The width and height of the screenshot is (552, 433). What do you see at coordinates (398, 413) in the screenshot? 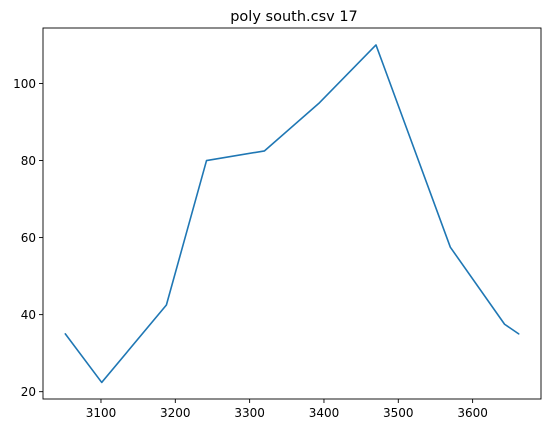
I see `x-tick-label: 3500` at bounding box center [398, 413].